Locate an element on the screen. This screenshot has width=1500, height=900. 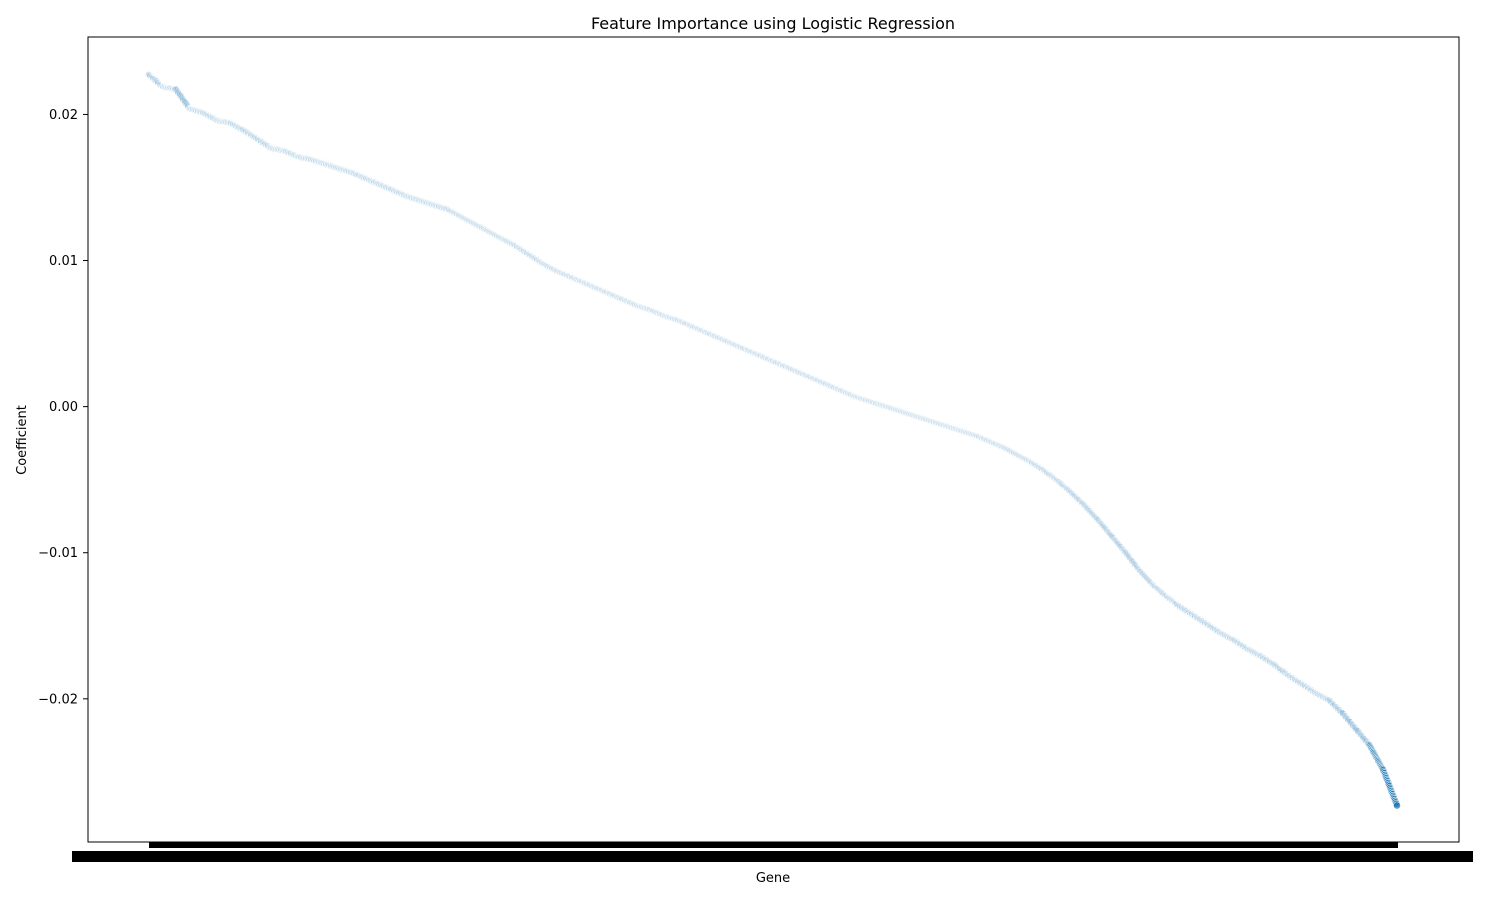
y-axis: 0.02 0.01 0.00 −0.01 −0.02 is located at coordinates (63, 407).